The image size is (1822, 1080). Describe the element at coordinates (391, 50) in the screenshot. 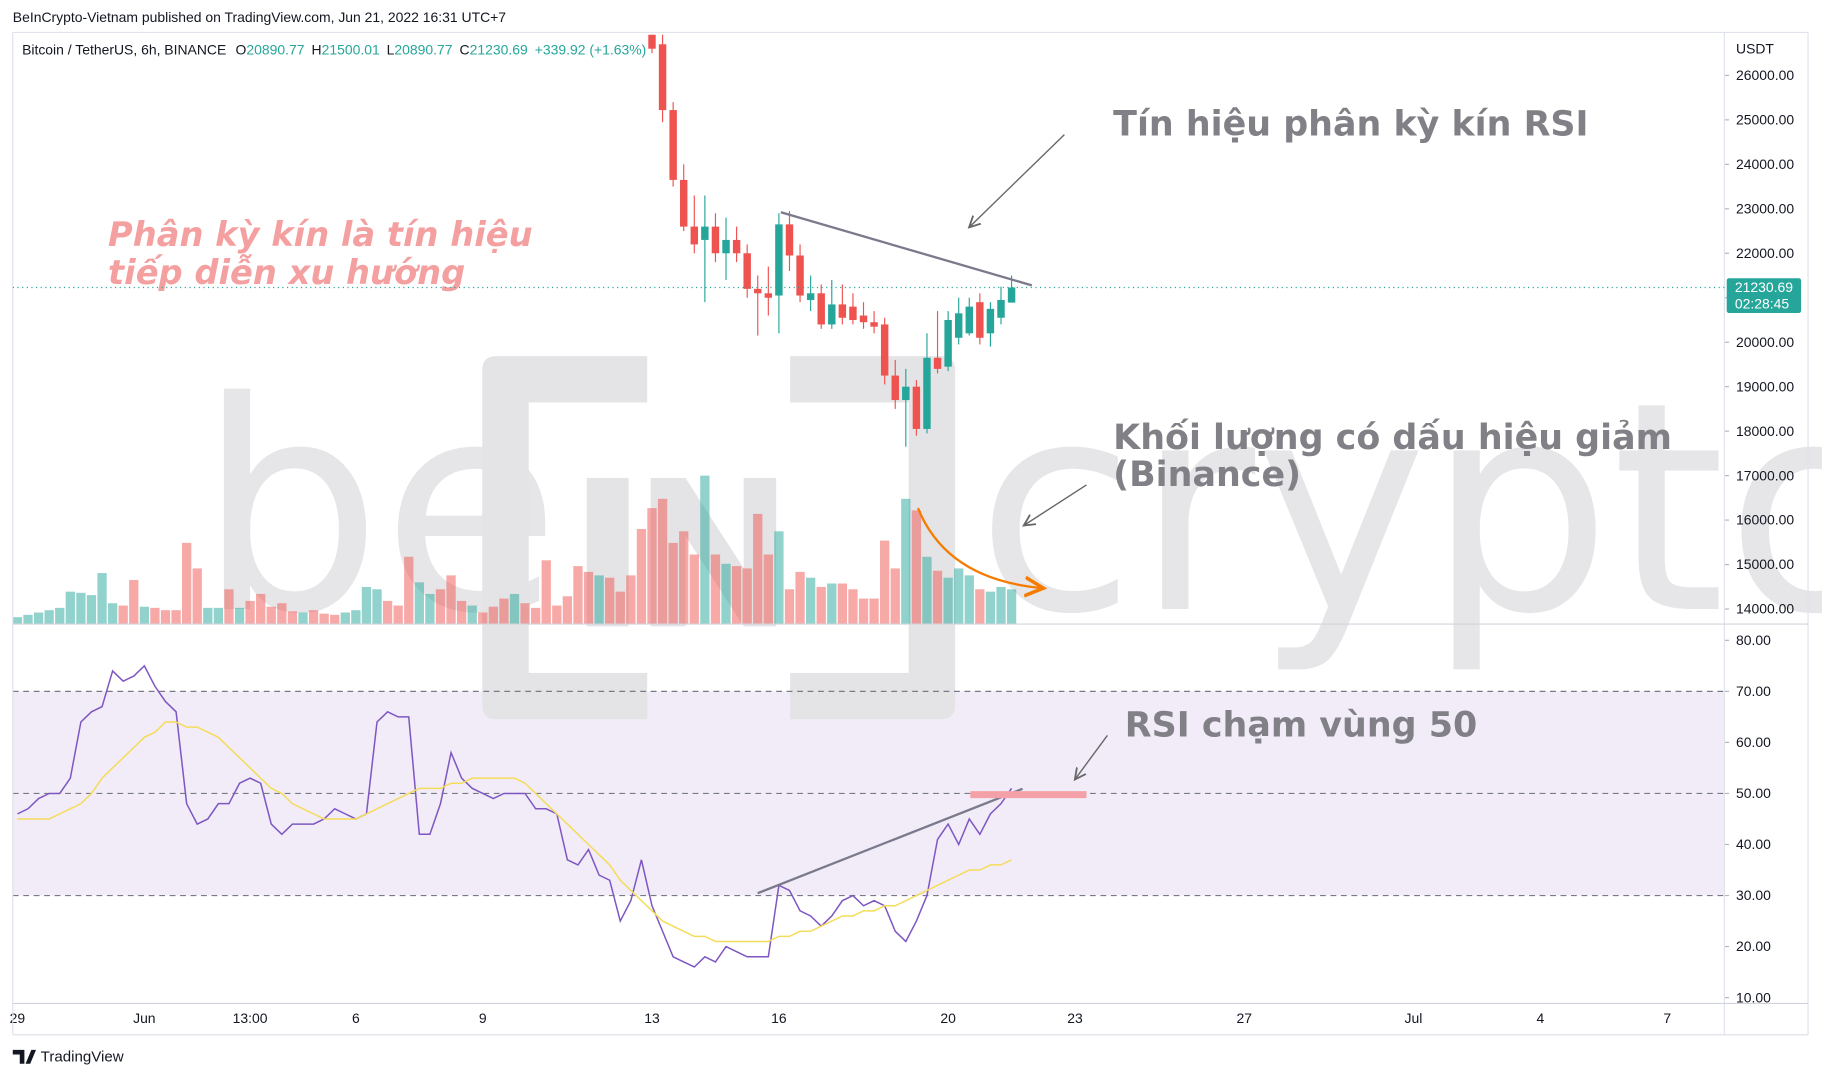

I see `ohlc-key: L` at that location.